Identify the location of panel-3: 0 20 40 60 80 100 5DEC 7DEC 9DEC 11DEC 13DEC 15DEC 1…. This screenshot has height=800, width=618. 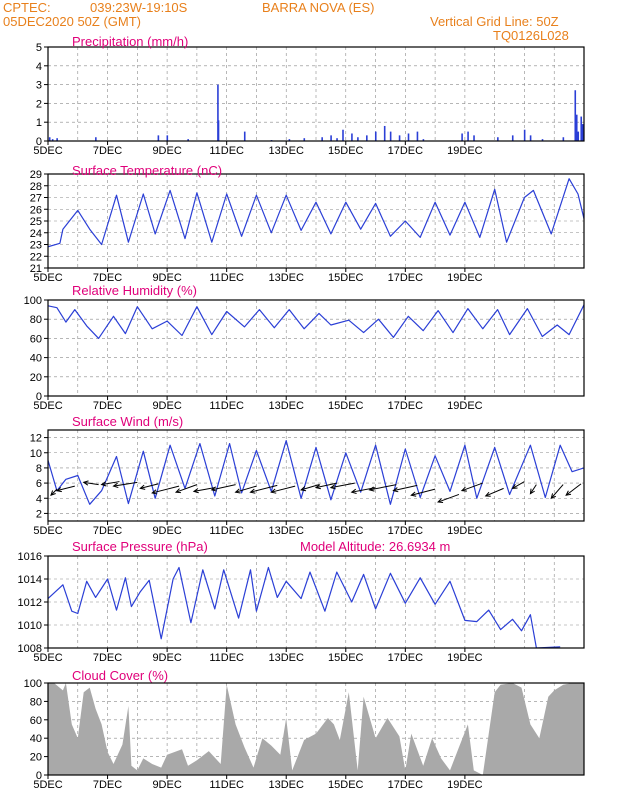
(304, 347).